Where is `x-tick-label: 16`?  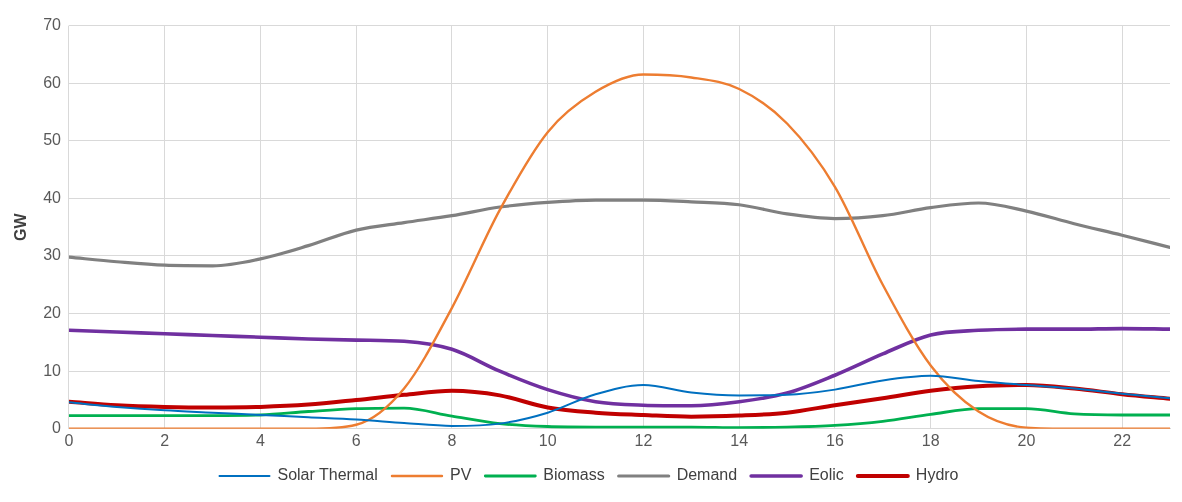 x-tick-label: 16 is located at coordinates (835, 440).